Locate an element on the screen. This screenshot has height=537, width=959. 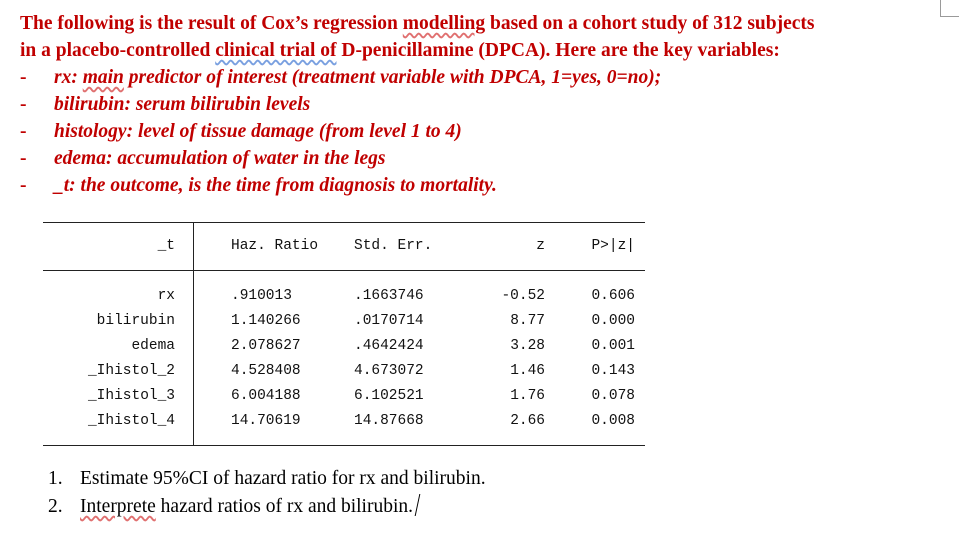
row-std-err: .4642424 is located at coordinates (389, 346).